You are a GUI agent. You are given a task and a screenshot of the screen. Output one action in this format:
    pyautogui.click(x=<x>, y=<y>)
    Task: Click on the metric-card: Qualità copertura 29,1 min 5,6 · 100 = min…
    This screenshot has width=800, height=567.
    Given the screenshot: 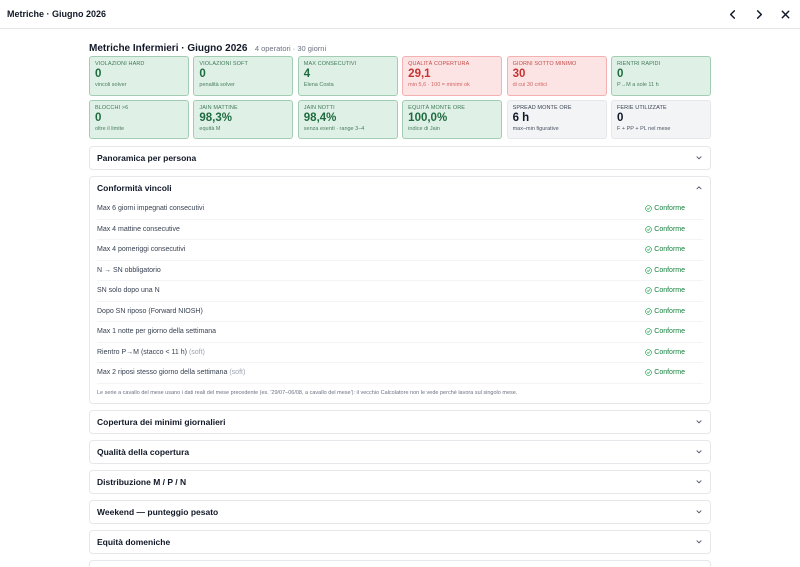 What is the action you would take?
    pyautogui.click(x=452, y=76)
    